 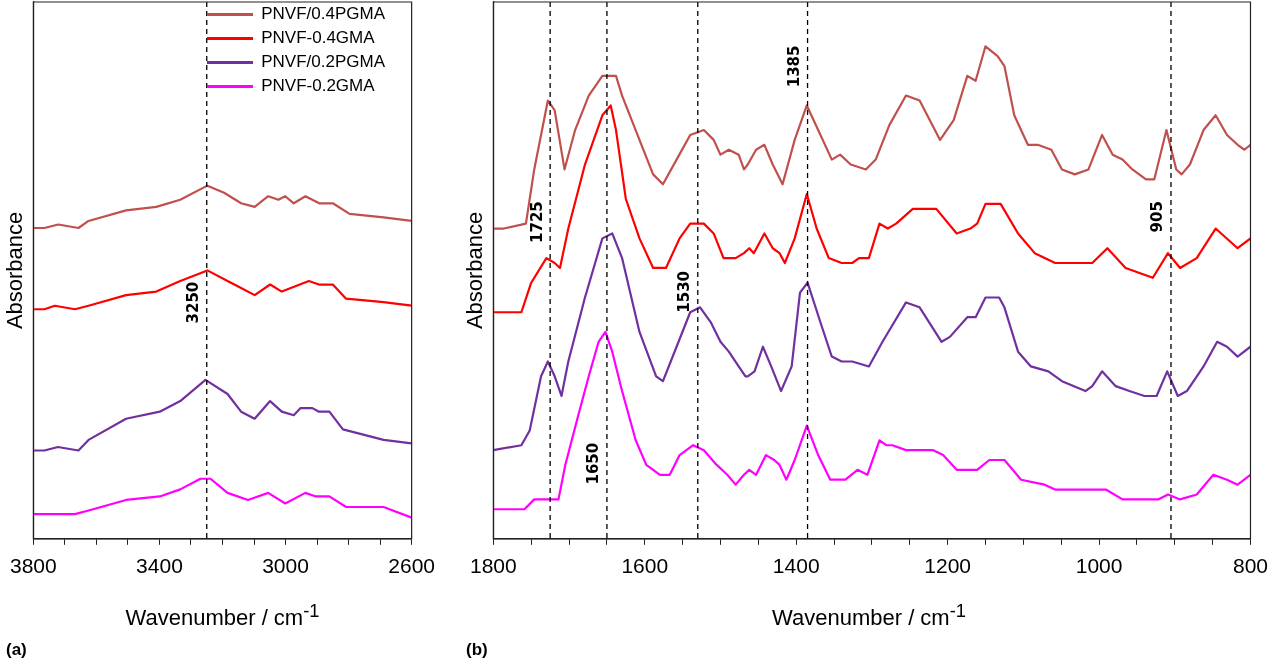 I want to click on x-tick-label: 3800, so click(x=33, y=566).